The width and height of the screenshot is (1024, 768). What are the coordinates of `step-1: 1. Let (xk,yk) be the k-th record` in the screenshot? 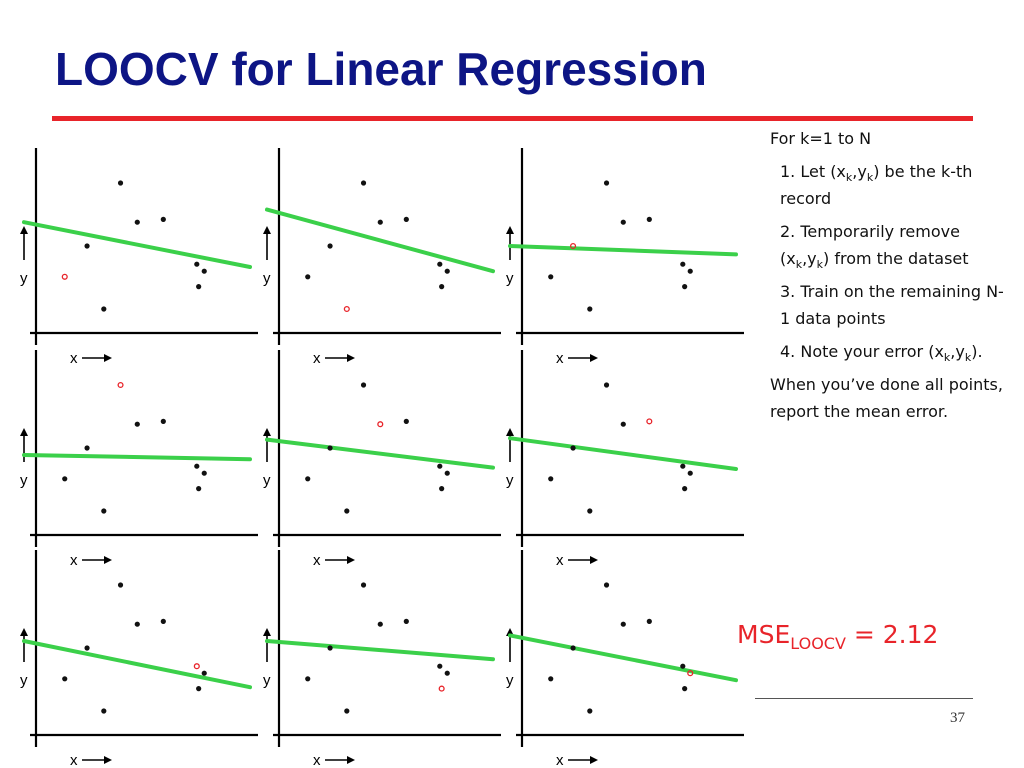 It's located at (890, 185).